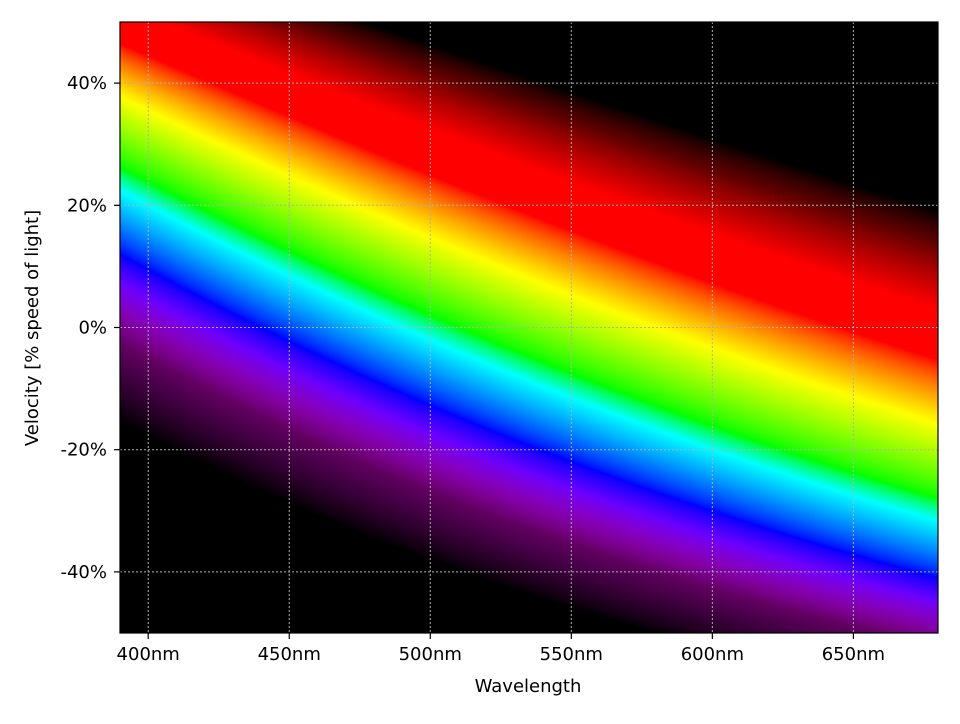  I want to click on x-tick-label: 600nm, so click(712, 654).